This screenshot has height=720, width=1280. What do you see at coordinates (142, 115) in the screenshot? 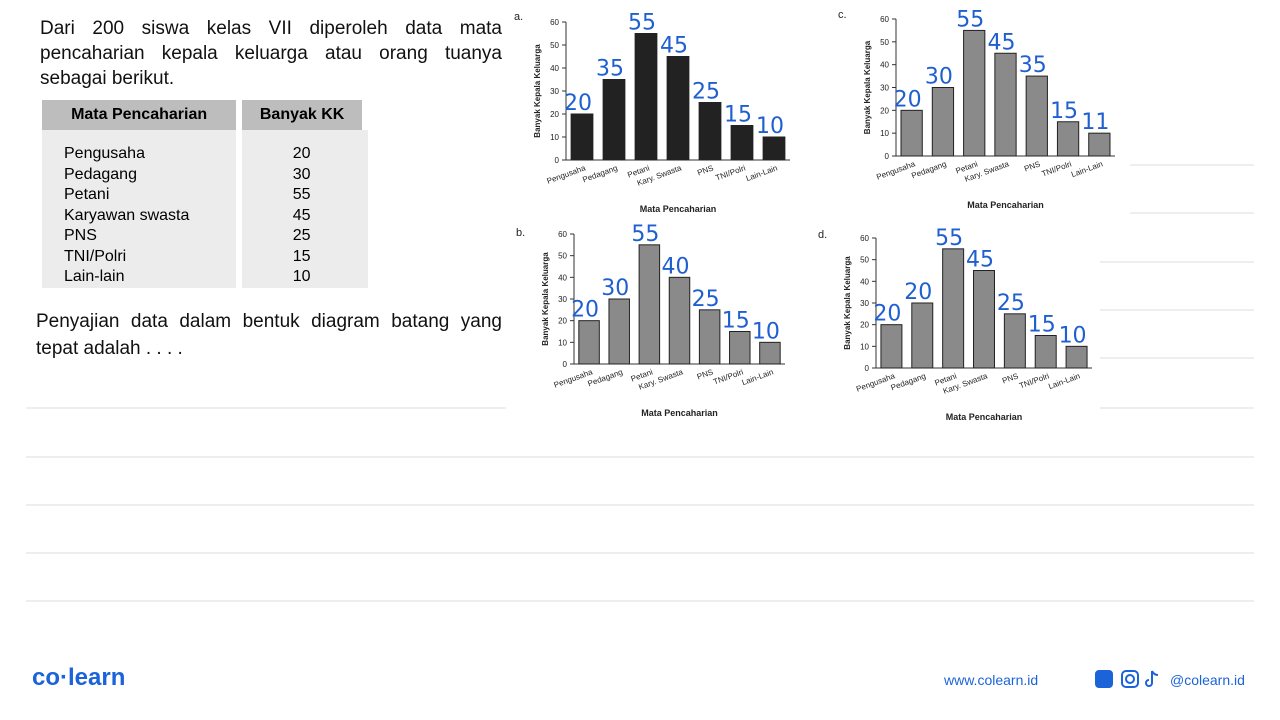
I see `table-header: Mata Pencaharian` at bounding box center [142, 115].